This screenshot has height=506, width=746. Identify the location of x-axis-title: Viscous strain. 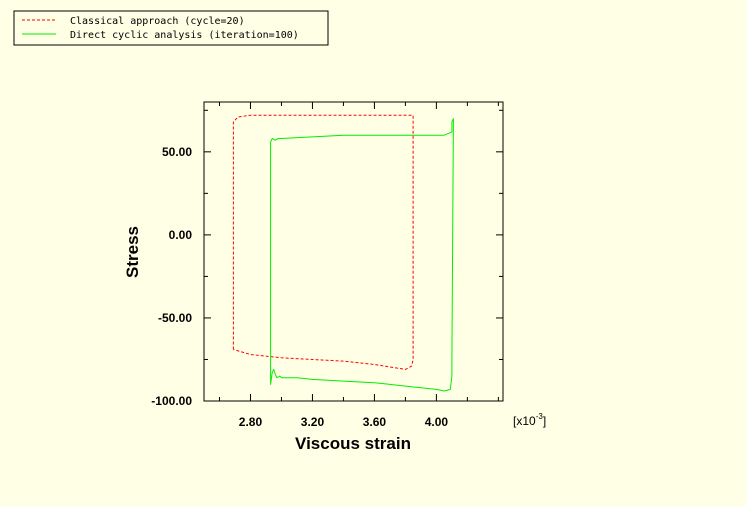
(353, 443).